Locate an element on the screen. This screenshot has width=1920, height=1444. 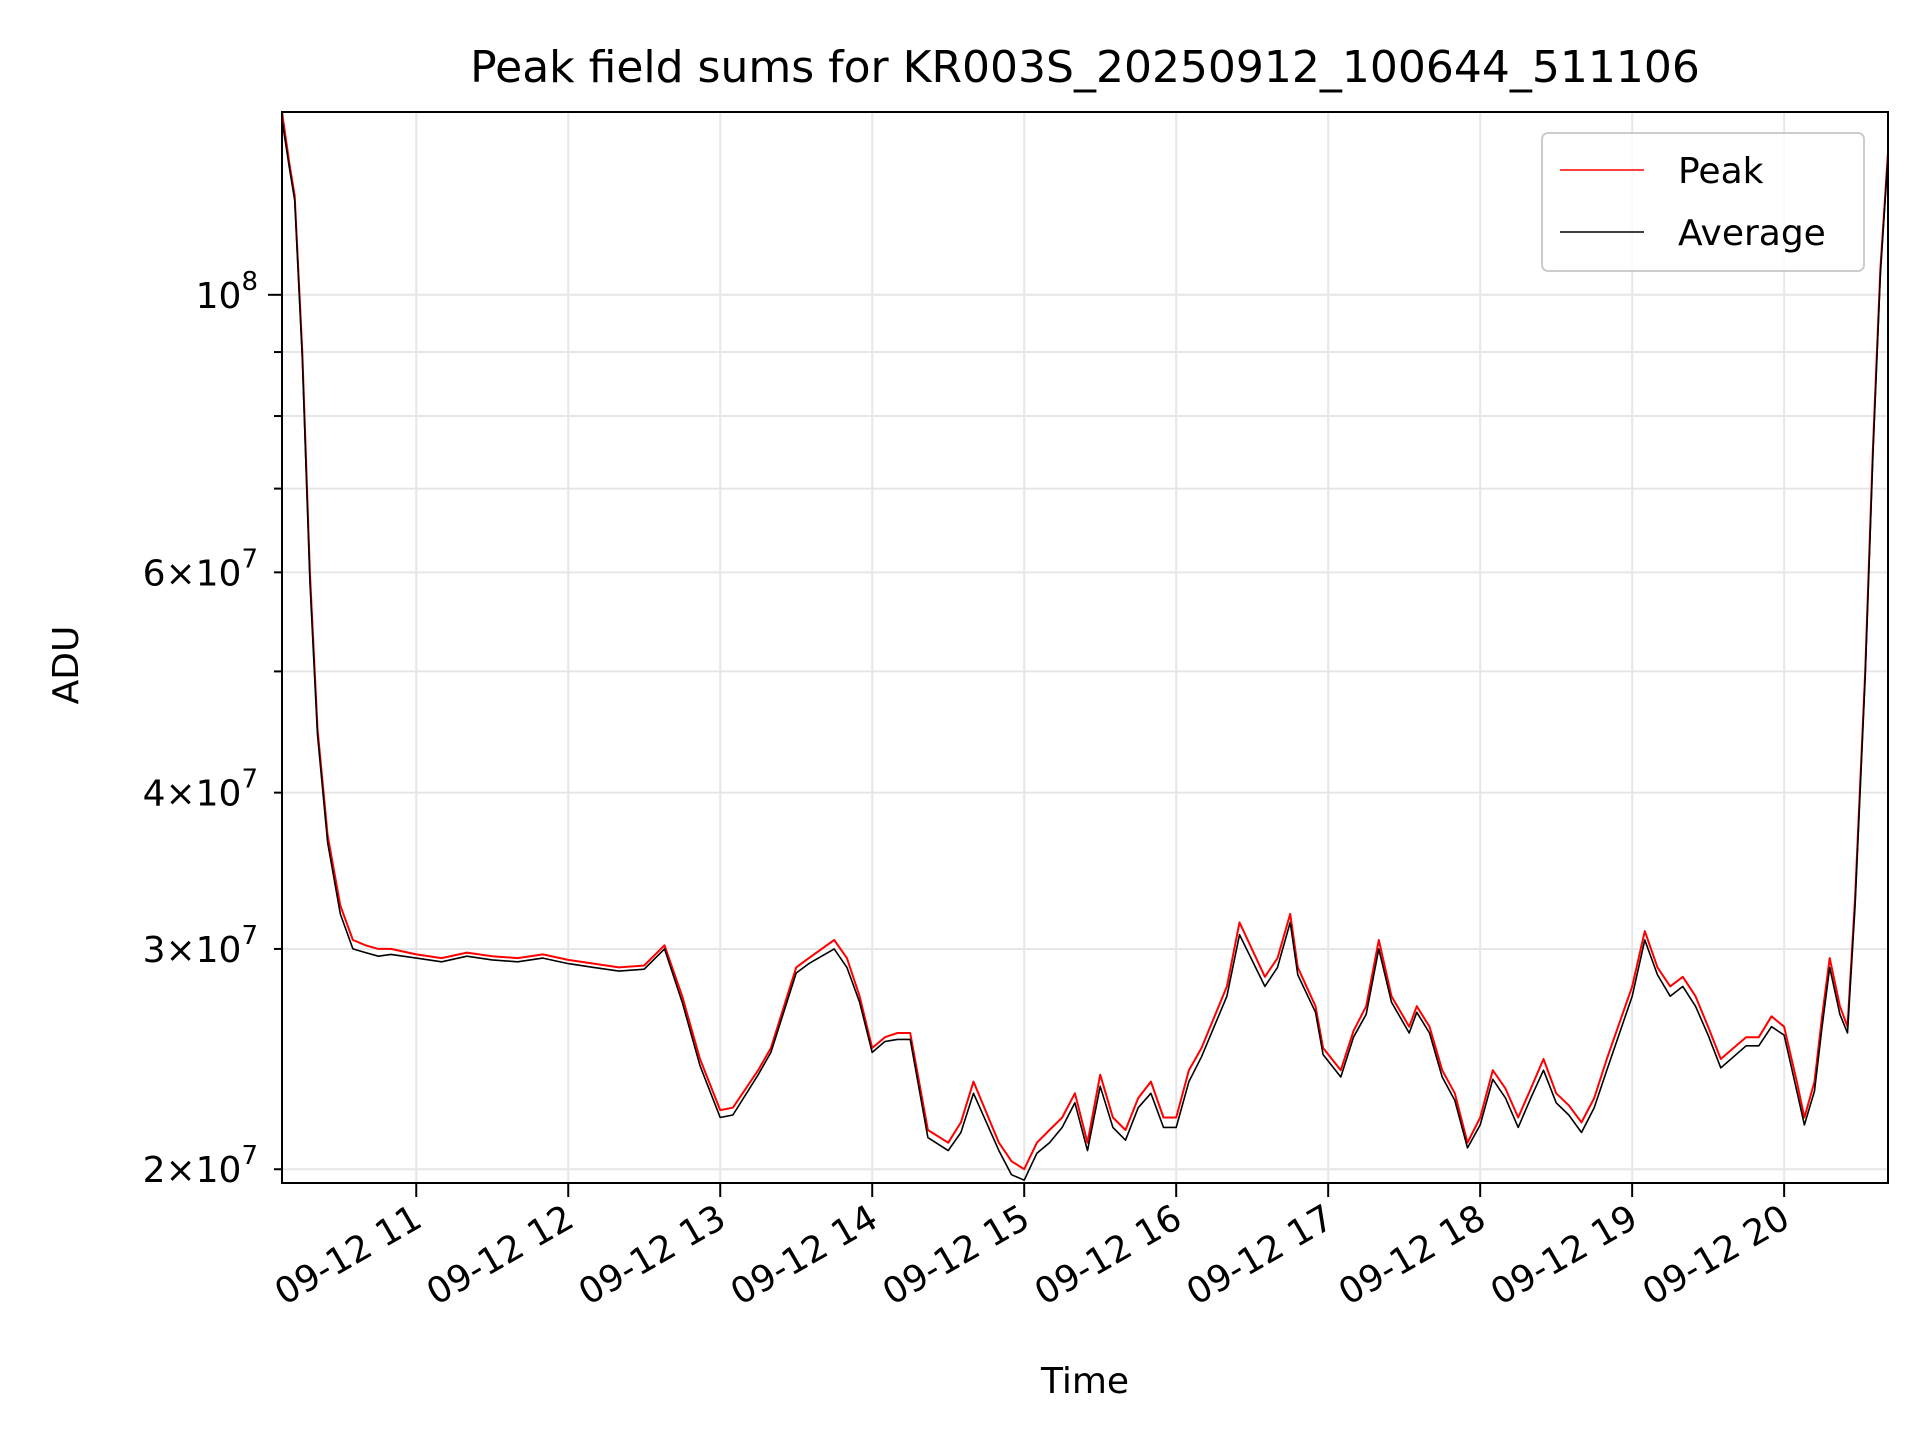
legend: Peak Average is located at coordinates (1703, 202).